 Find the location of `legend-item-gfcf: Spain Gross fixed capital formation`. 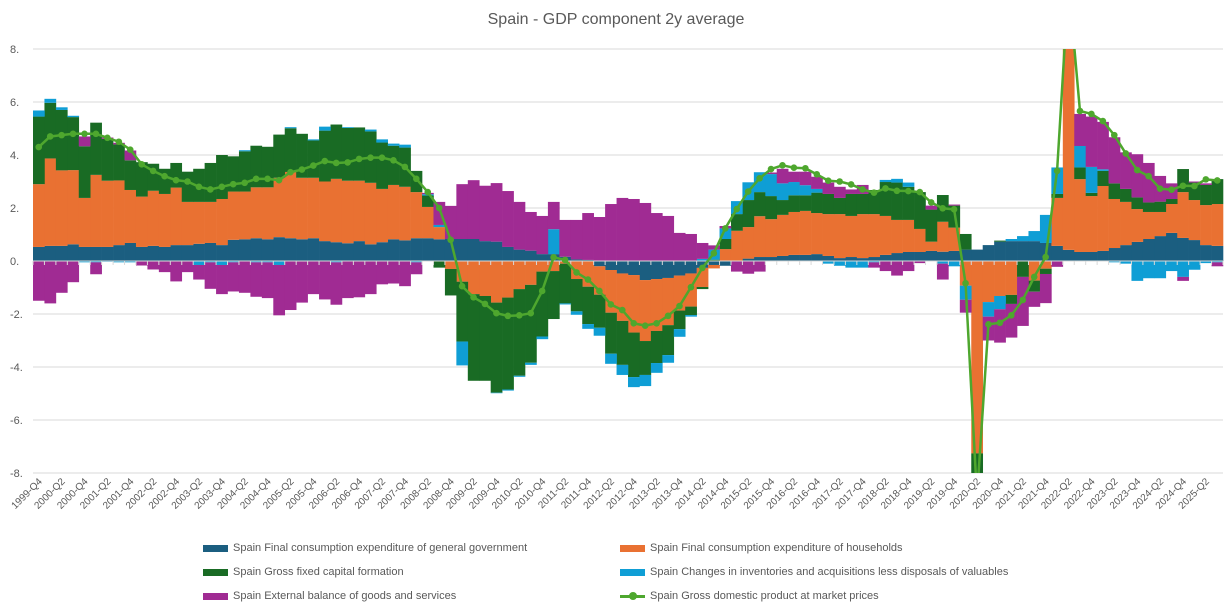

legend-item-gfcf: Spain Gross fixed capital formation is located at coordinates (303, 572).